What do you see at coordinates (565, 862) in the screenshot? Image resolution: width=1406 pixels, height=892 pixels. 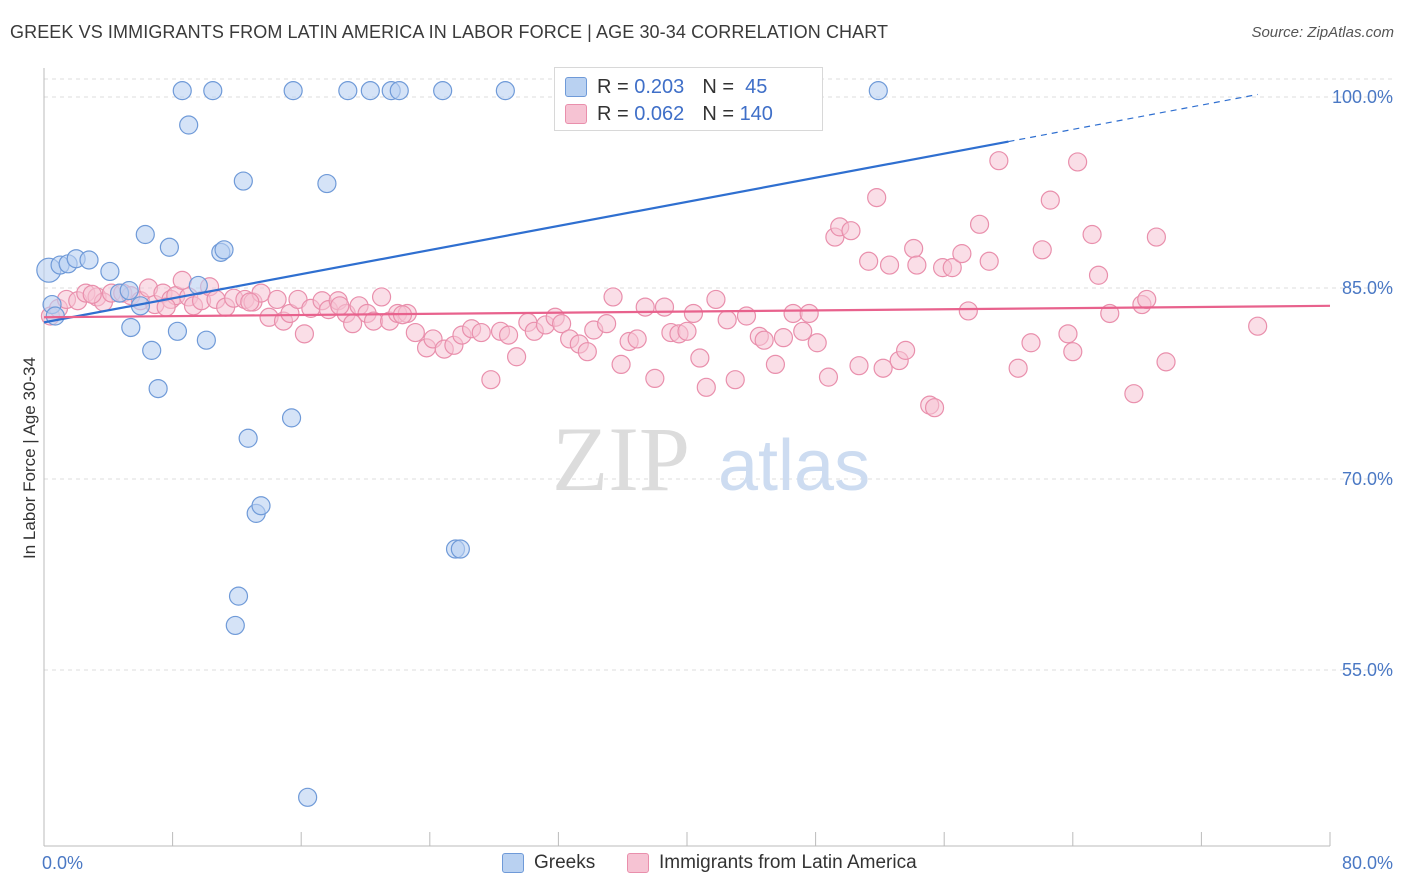 I see `legend-label-greeks: Greeks` at bounding box center [565, 862].